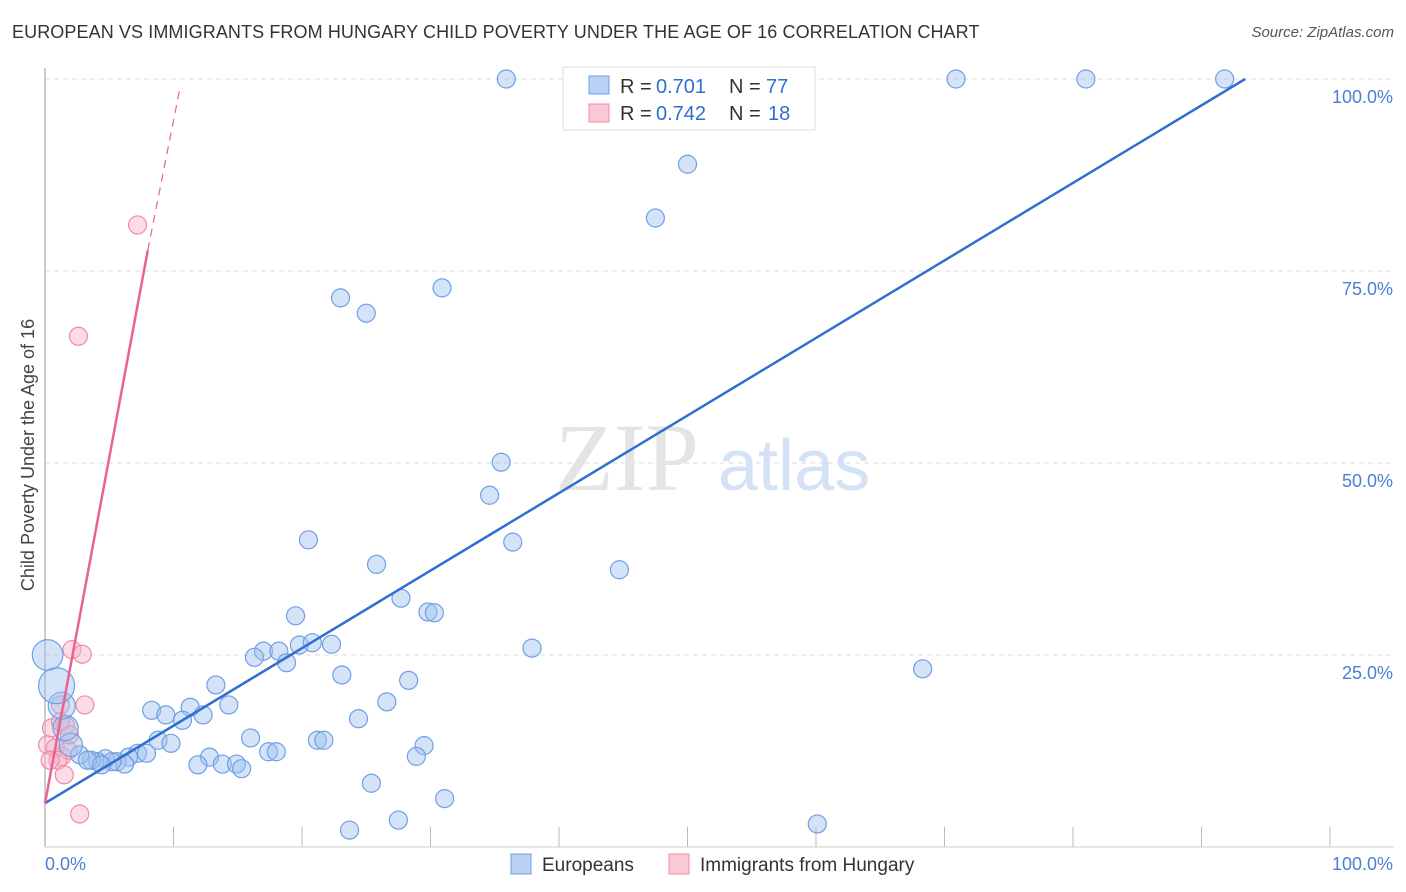  I want to click on x-tick-label-max: 100.0%, so click(1362, 864).